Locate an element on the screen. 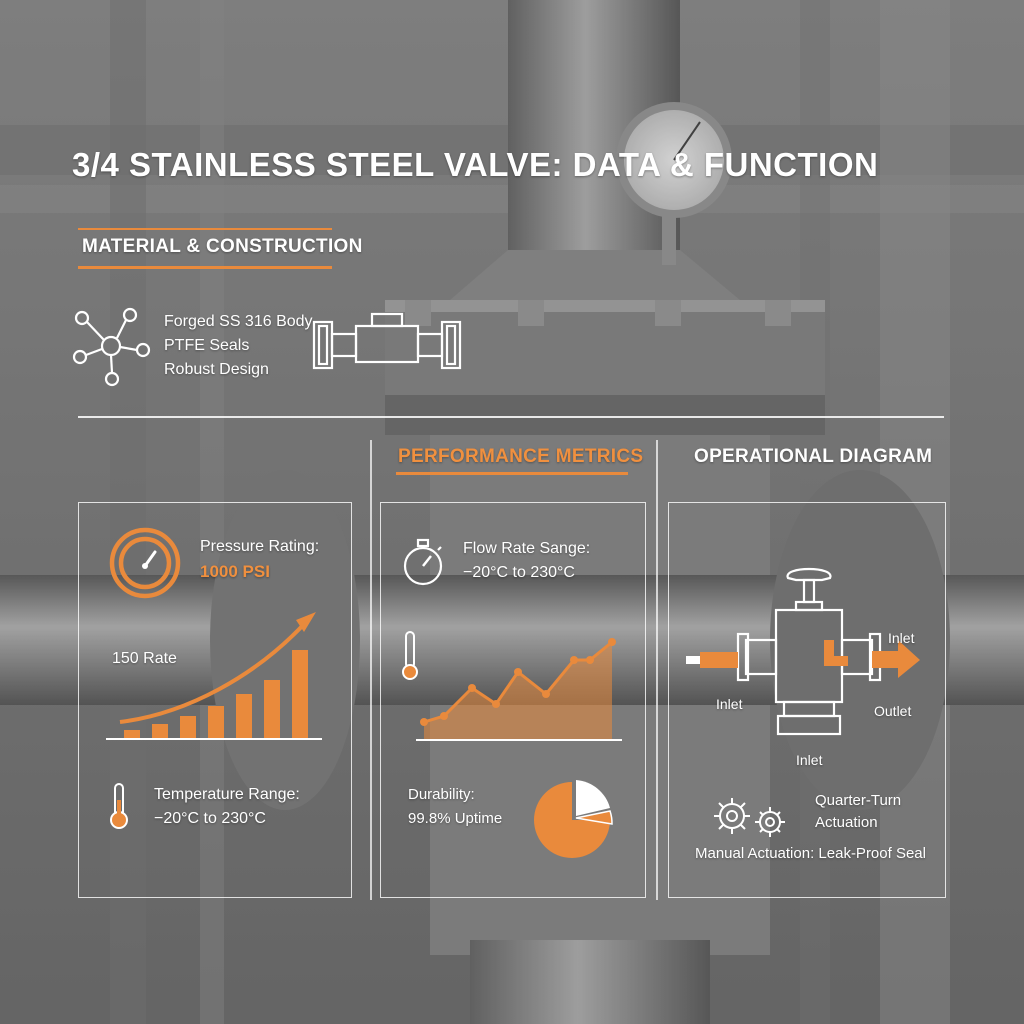 The width and height of the screenshot is (1024, 1024). diagram-inlet-bottom: Inlet is located at coordinates (809, 760).